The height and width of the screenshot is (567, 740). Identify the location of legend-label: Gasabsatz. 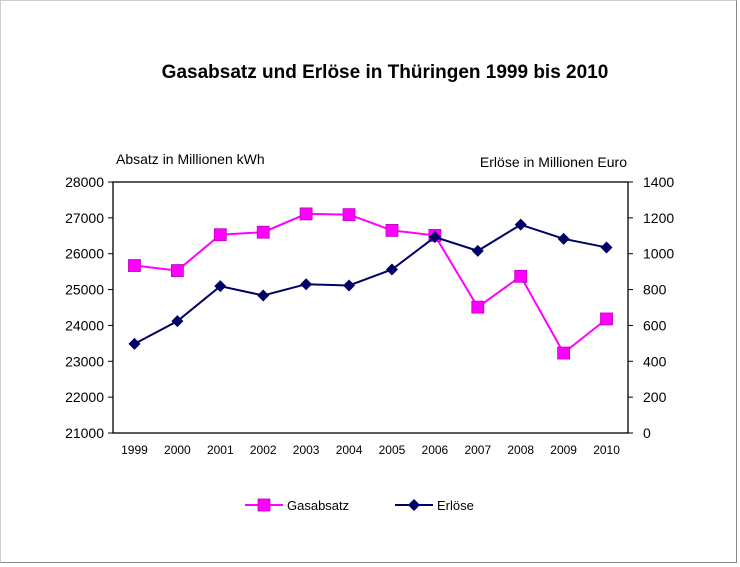
(318, 505).